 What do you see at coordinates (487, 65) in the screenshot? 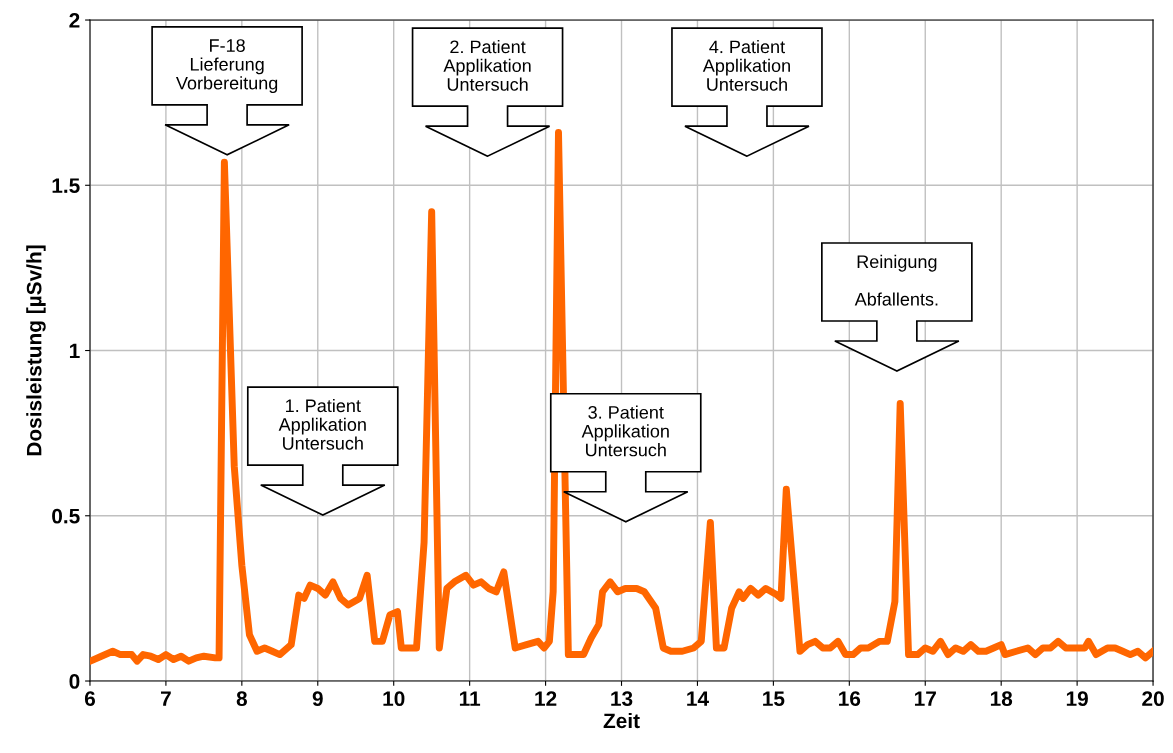
I see `annotation: 2. Patient Applikation Untersuch` at bounding box center [487, 65].